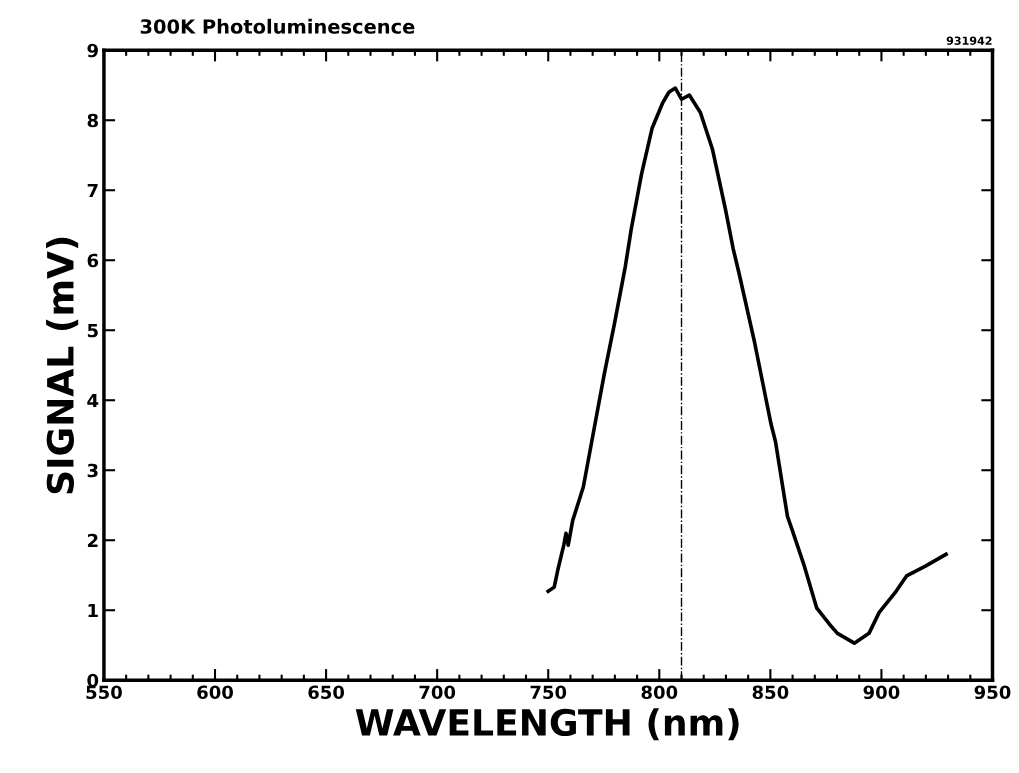 This screenshot has width=1019, height=773. I want to click on y-tick-label: 7, so click(92, 190).